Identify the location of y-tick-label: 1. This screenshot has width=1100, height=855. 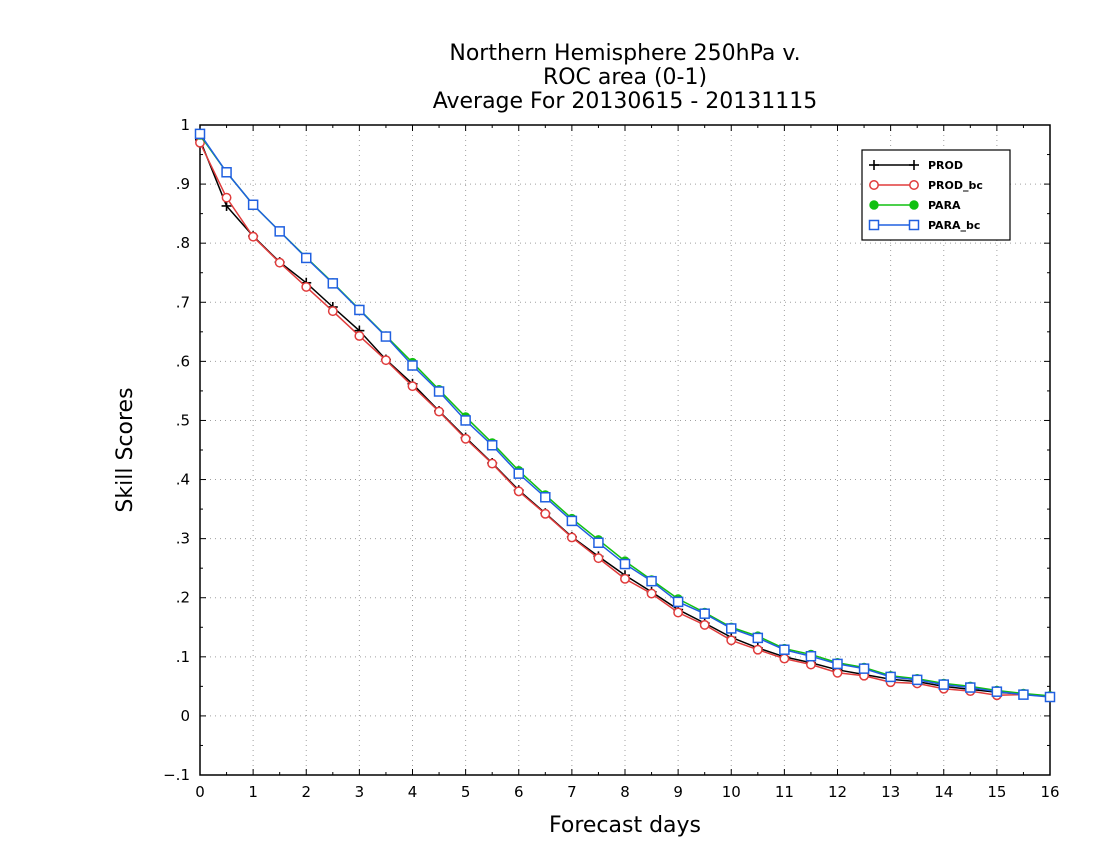
(185, 125).